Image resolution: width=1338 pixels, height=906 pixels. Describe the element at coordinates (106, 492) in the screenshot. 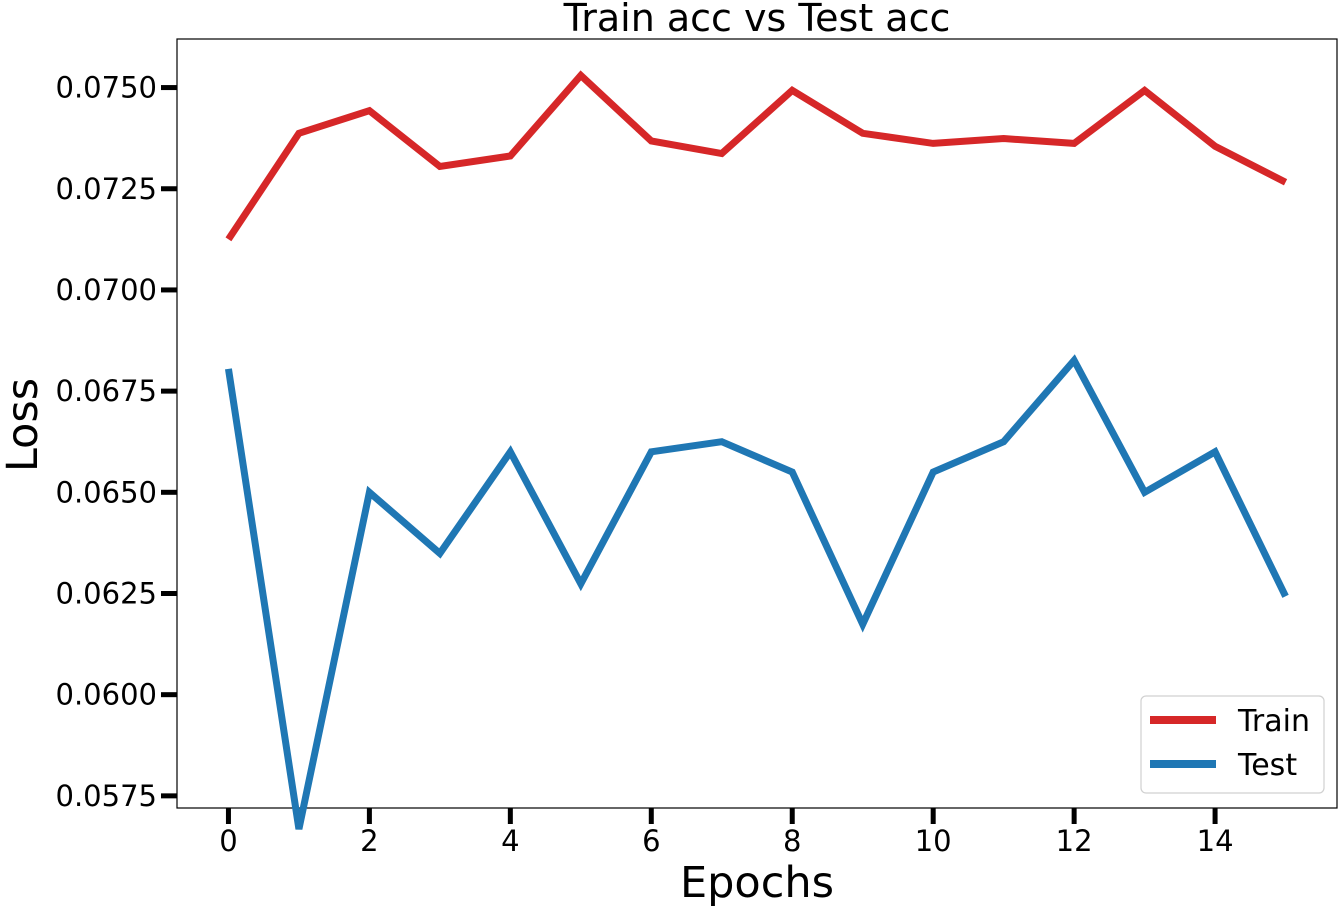

I see `y-tick-label: 0.0650` at that location.